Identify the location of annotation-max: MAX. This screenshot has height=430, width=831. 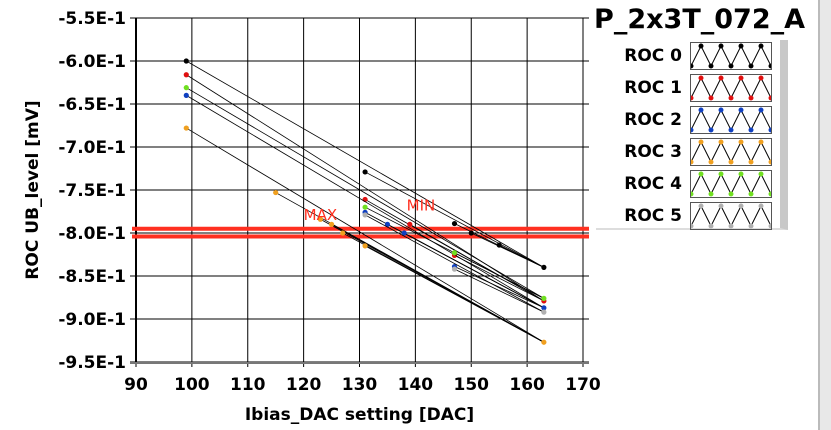
(320, 215).